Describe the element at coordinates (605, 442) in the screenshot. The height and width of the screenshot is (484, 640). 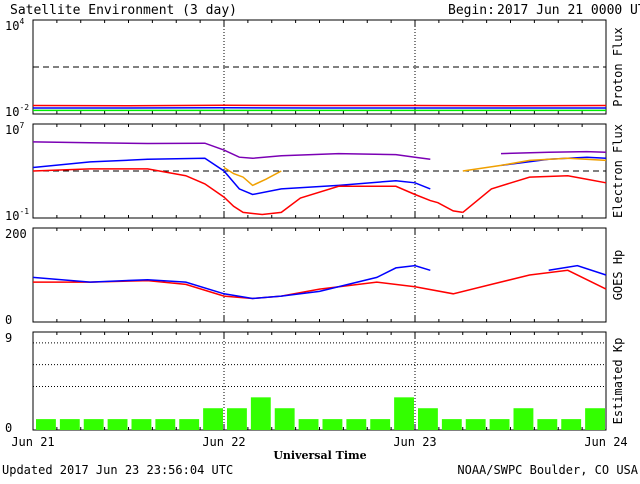
I see `x-tick-jun24: Jun 24` at that location.